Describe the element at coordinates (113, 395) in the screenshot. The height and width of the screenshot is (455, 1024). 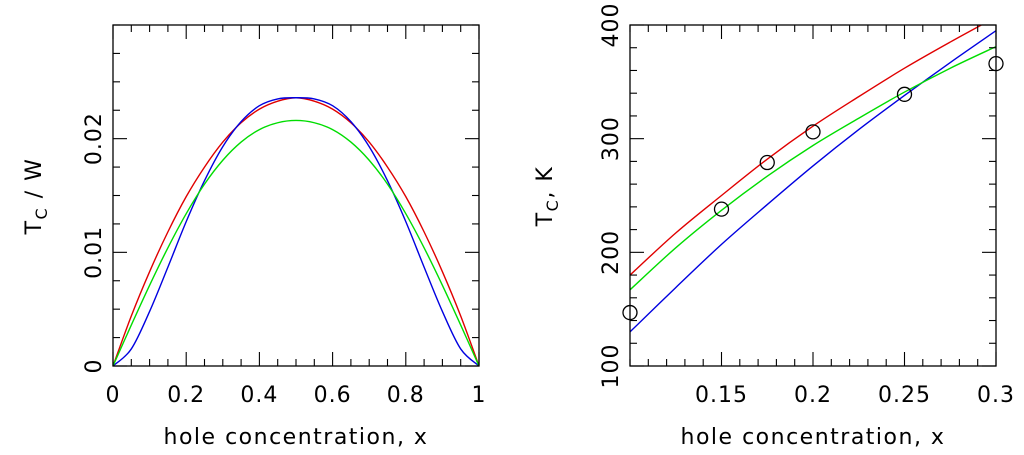
I see `left-x-tick-label-0: 0` at that location.